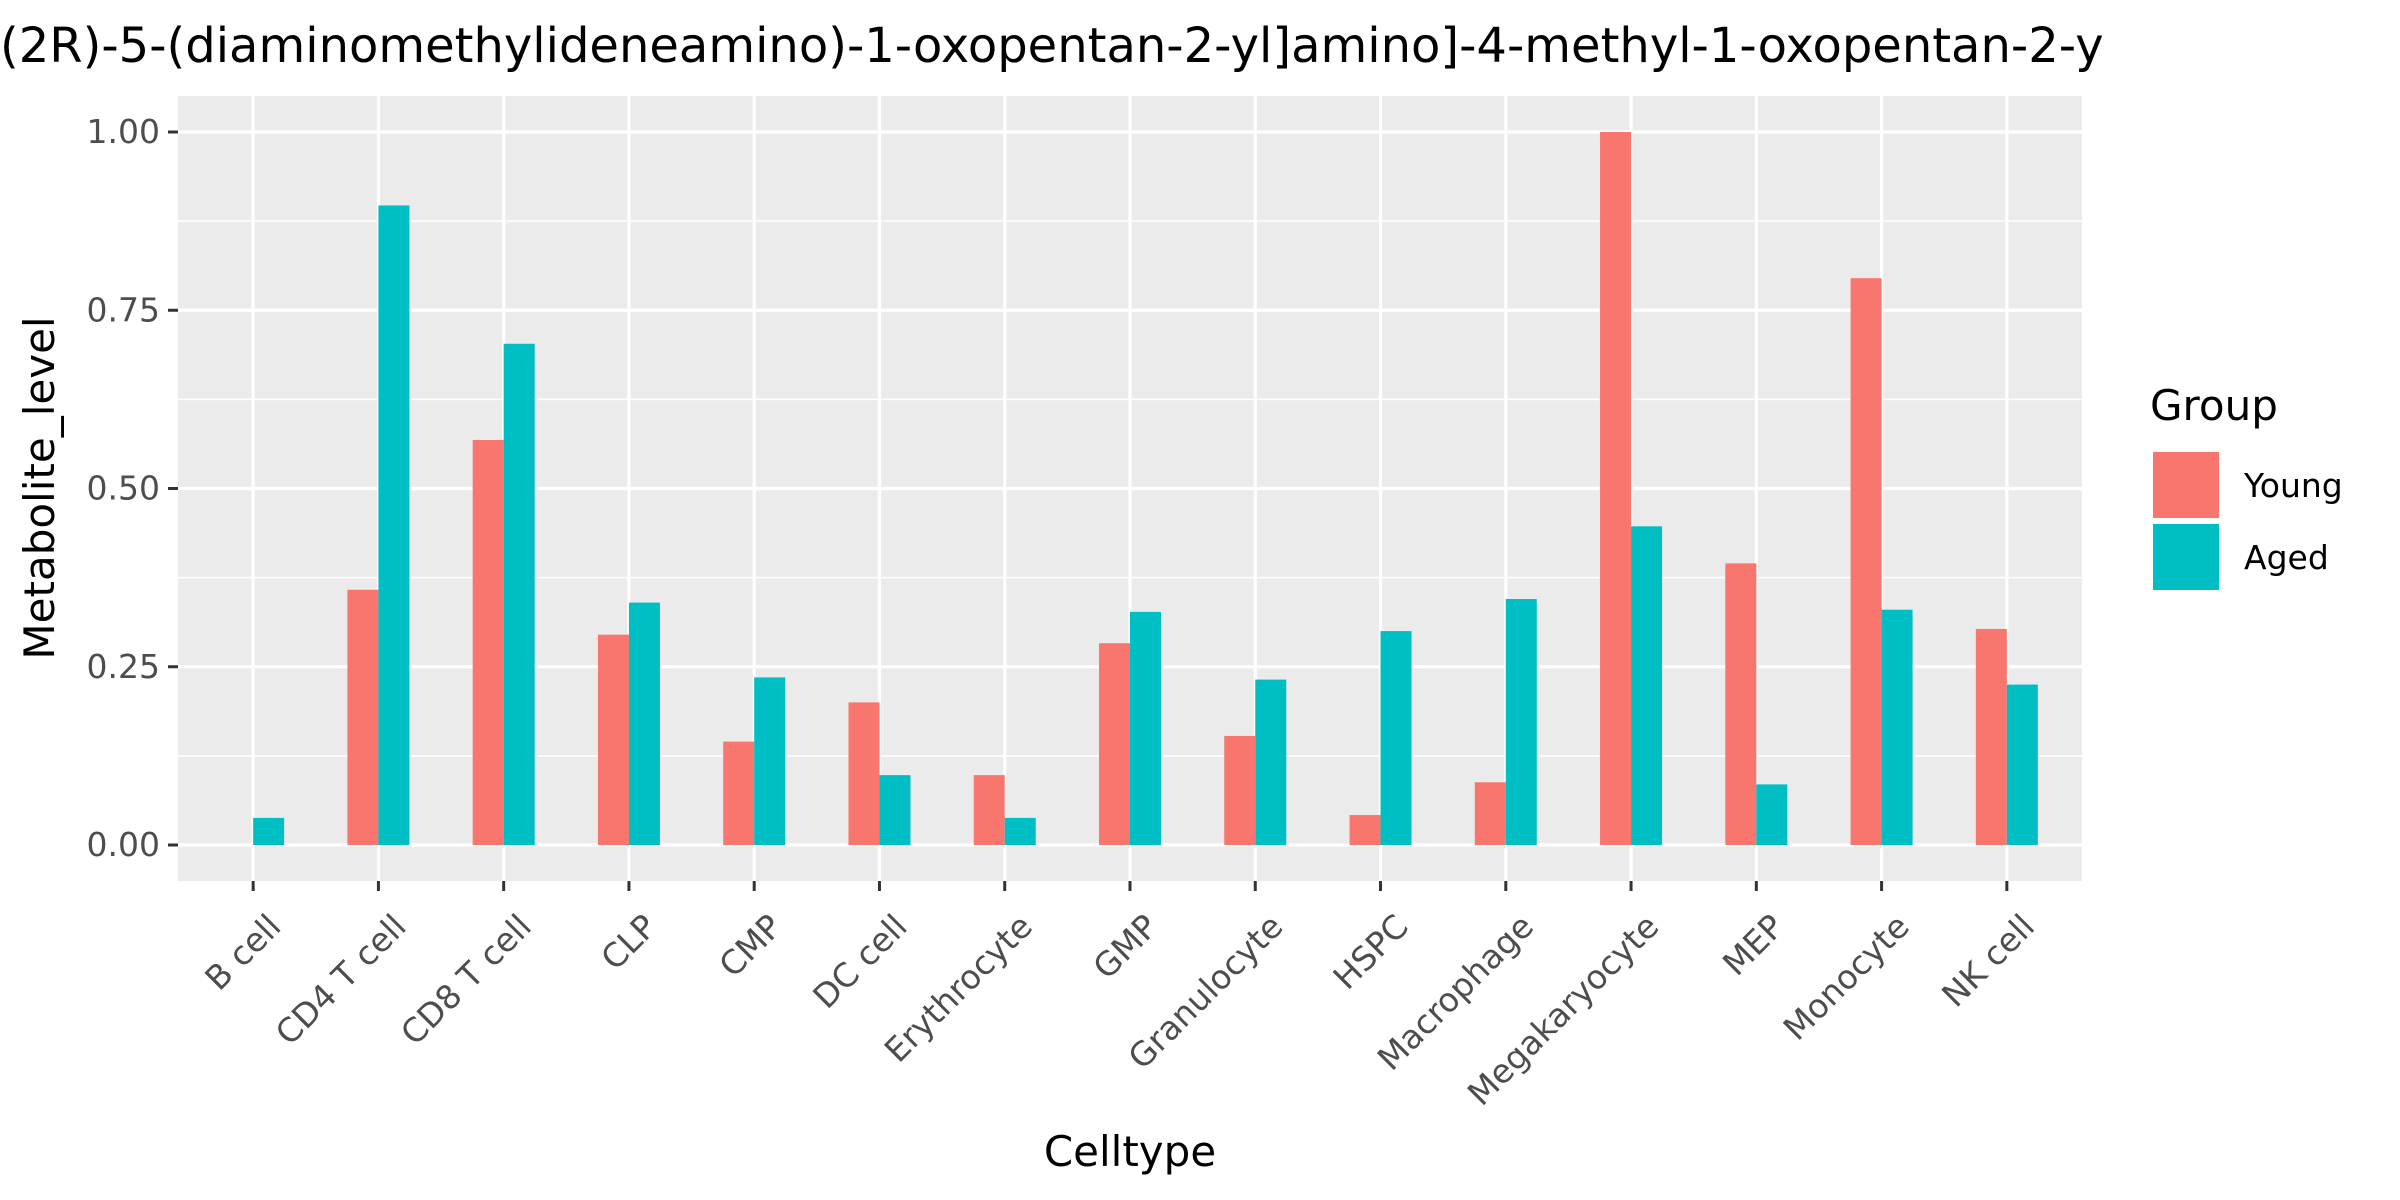 This screenshot has height=1200, width=2400. What do you see at coordinates (1846, 977) in the screenshot?
I see `x-tick-label: Monocyte` at bounding box center [1846, 977].